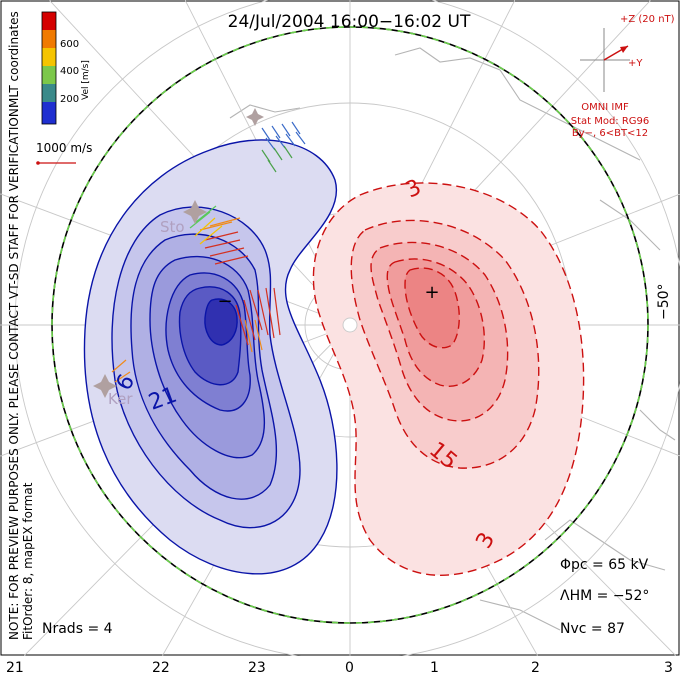  Describe the element at coordinates (431, 292) in the screenshot. I see `positive-potential-maximum-marker: +` at that location.